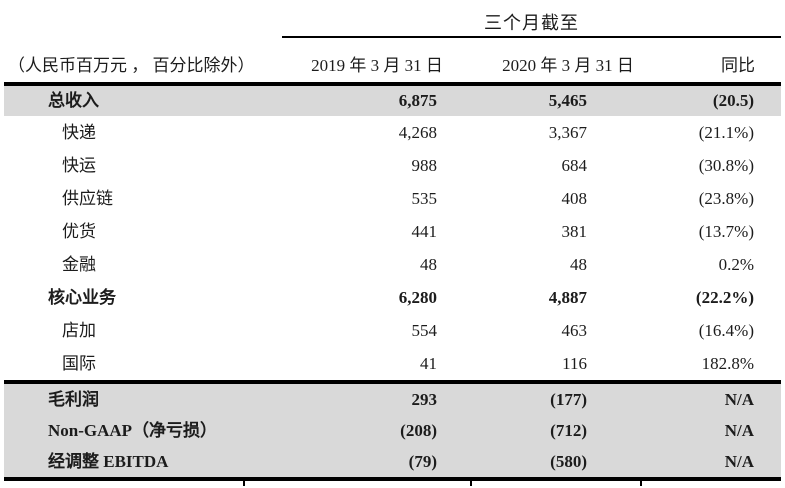 The width and height of the screenshot is (785, 488). What do you see at coordinates (422, 461) in the screenshot?
I see `cell-2019: (79)` at bounding box center [422, 461].